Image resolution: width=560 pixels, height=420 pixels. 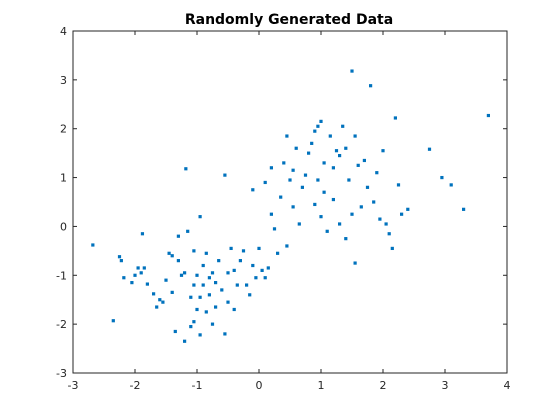 What do you see at coordinates (61, 324) in the screenshot?
I see `y-tick-label: -2` at bounding box center [61, 324].